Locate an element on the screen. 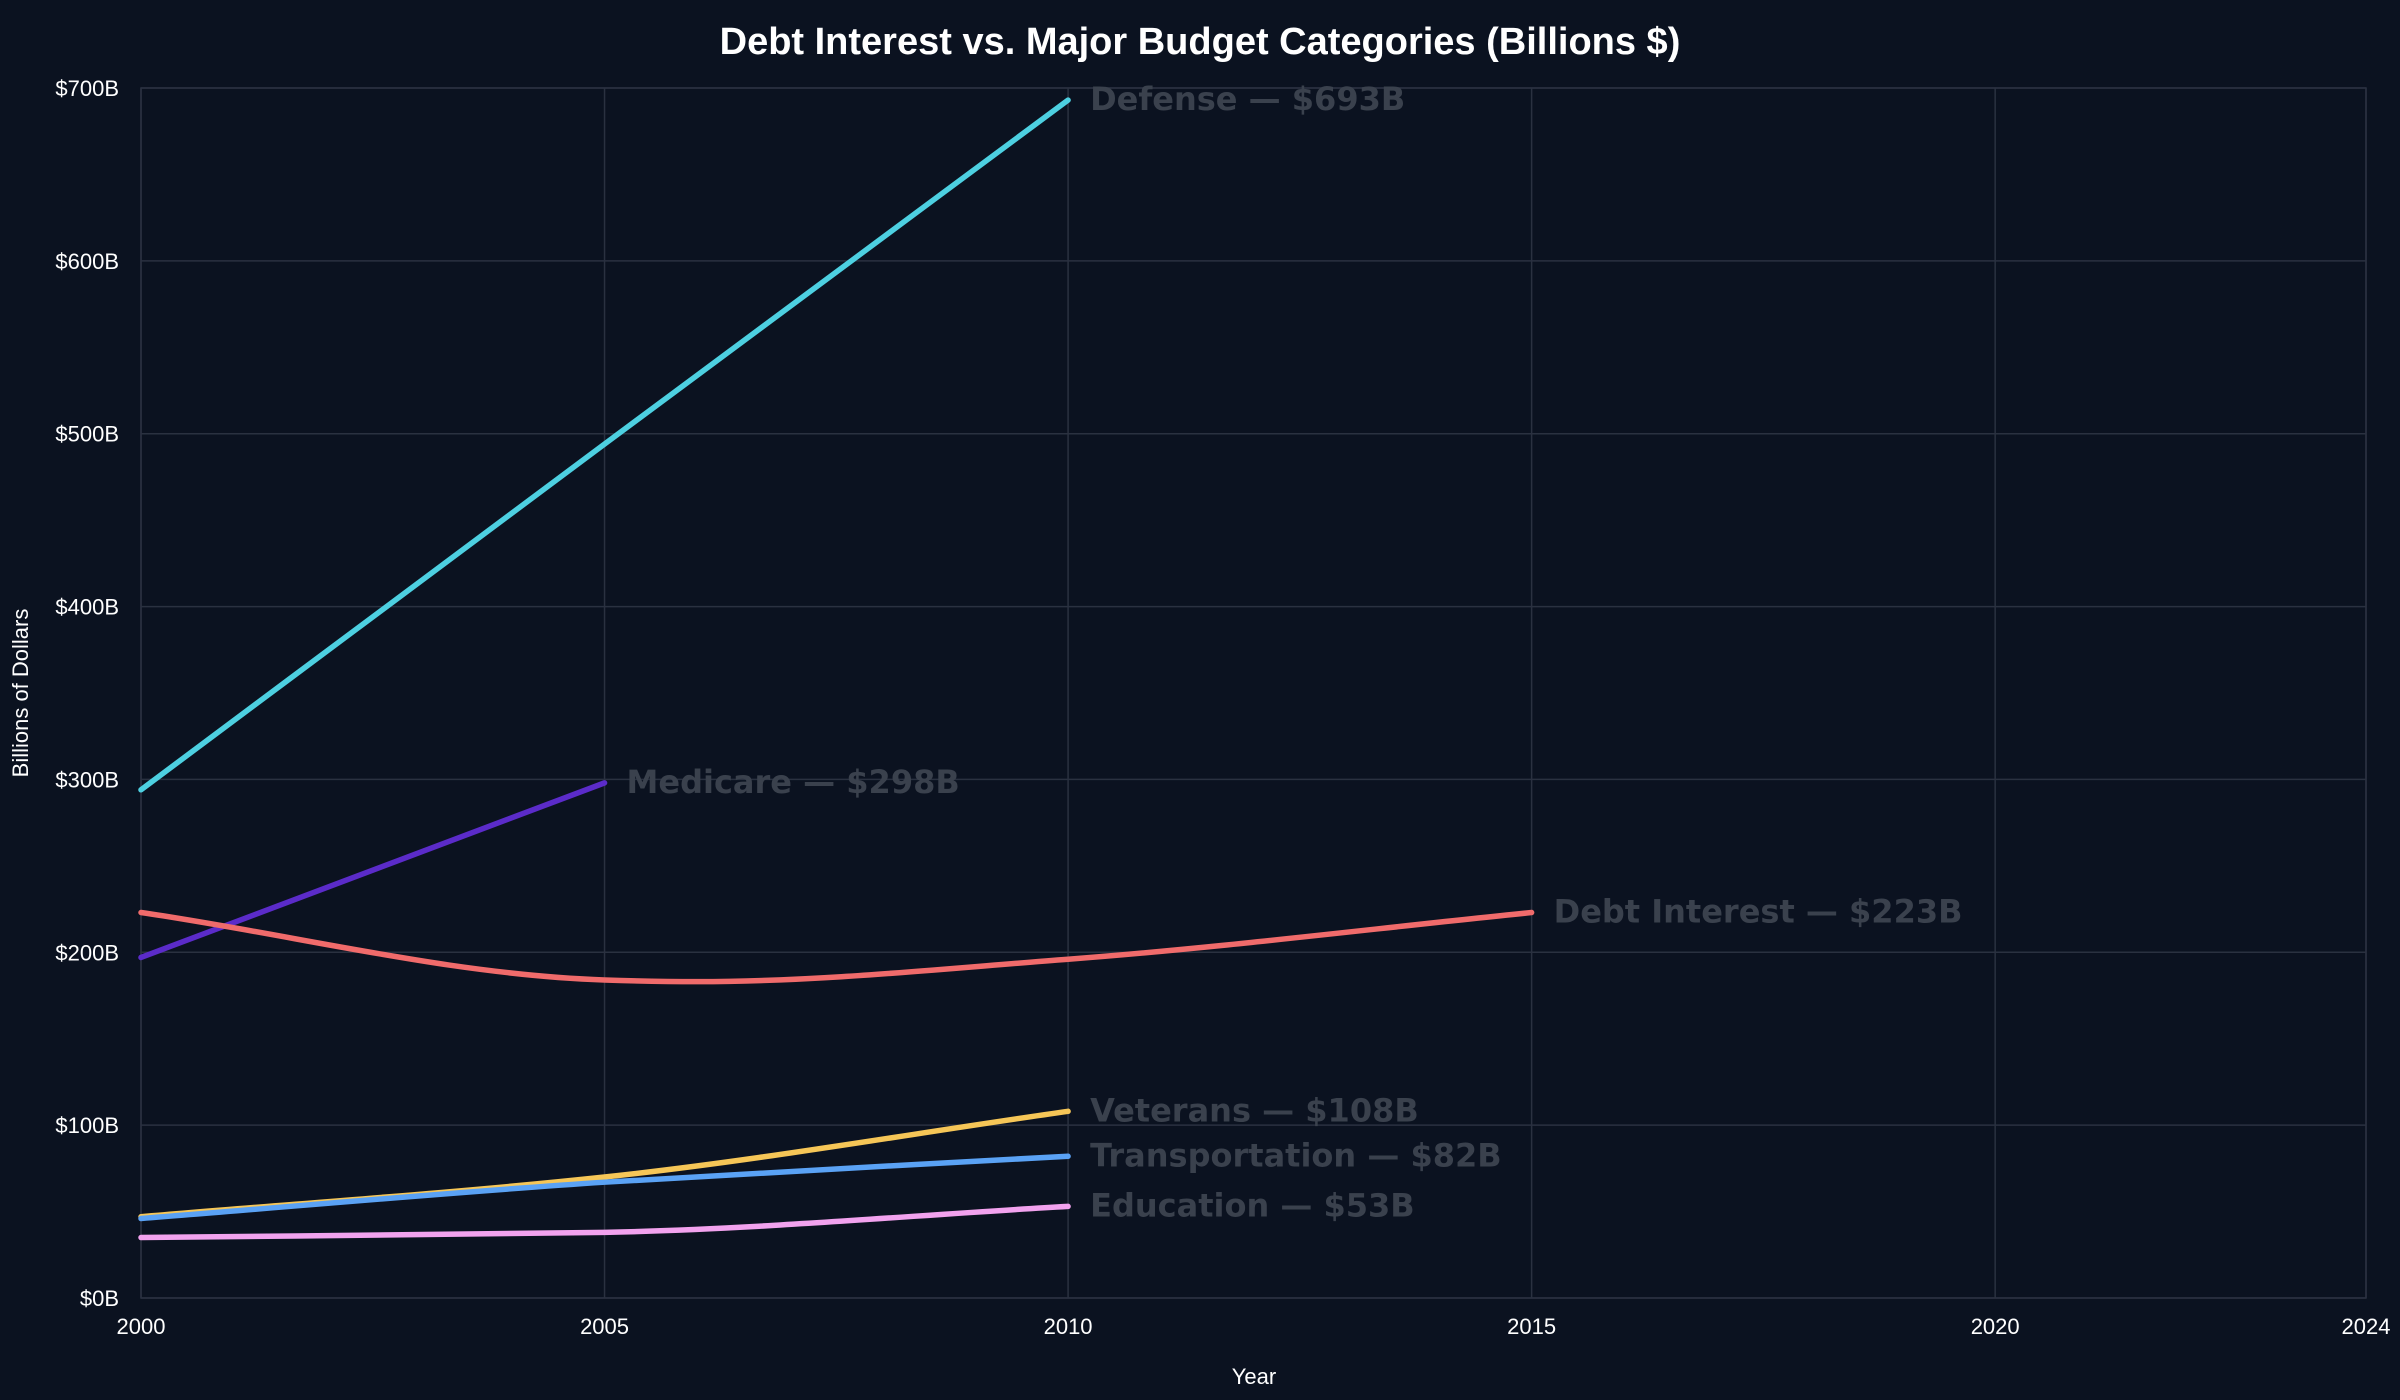 The width and height of the screenshot is (2400, 1400). x-tick-label: 2010 is located at coordinates (1068, 1326).